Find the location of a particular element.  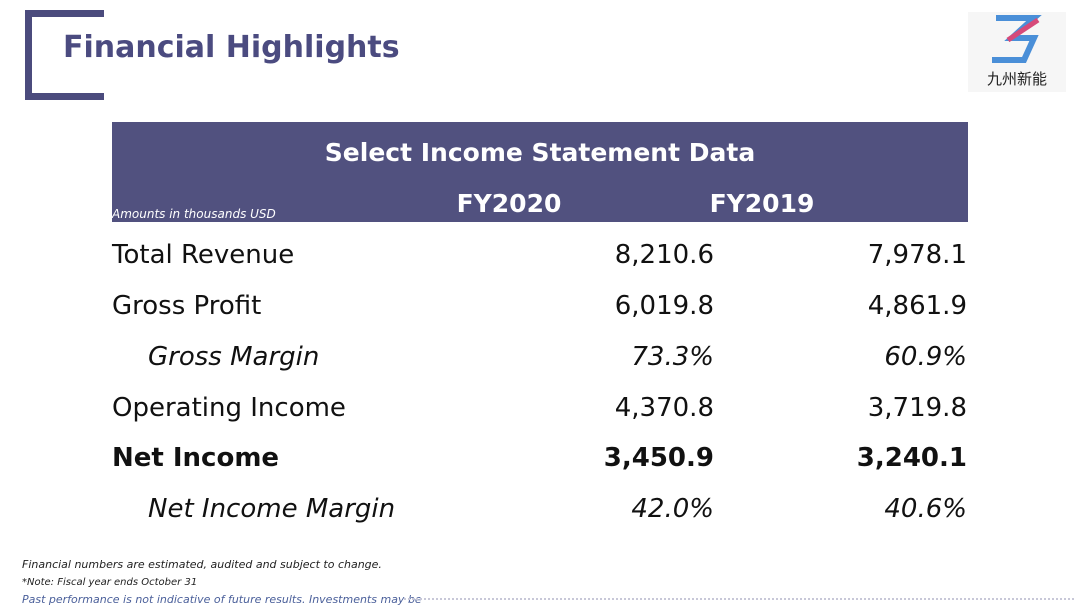

cell: 8,210.6 is located at coordinates (664, 255).